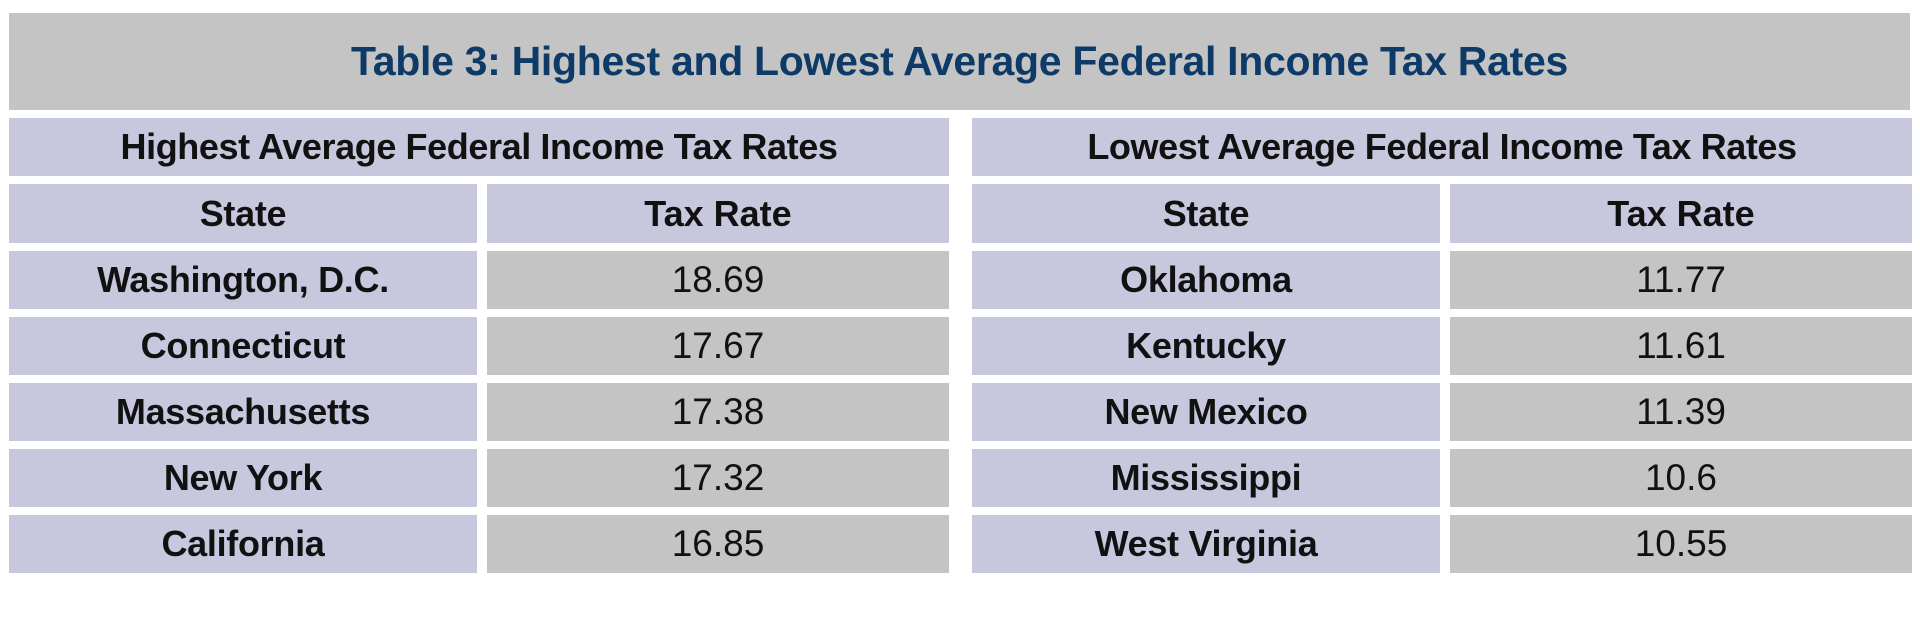 The height and width of the screenshot is (623, 1920). I want to click on table-row: Massachusetts 17.38, so click(479, 412).